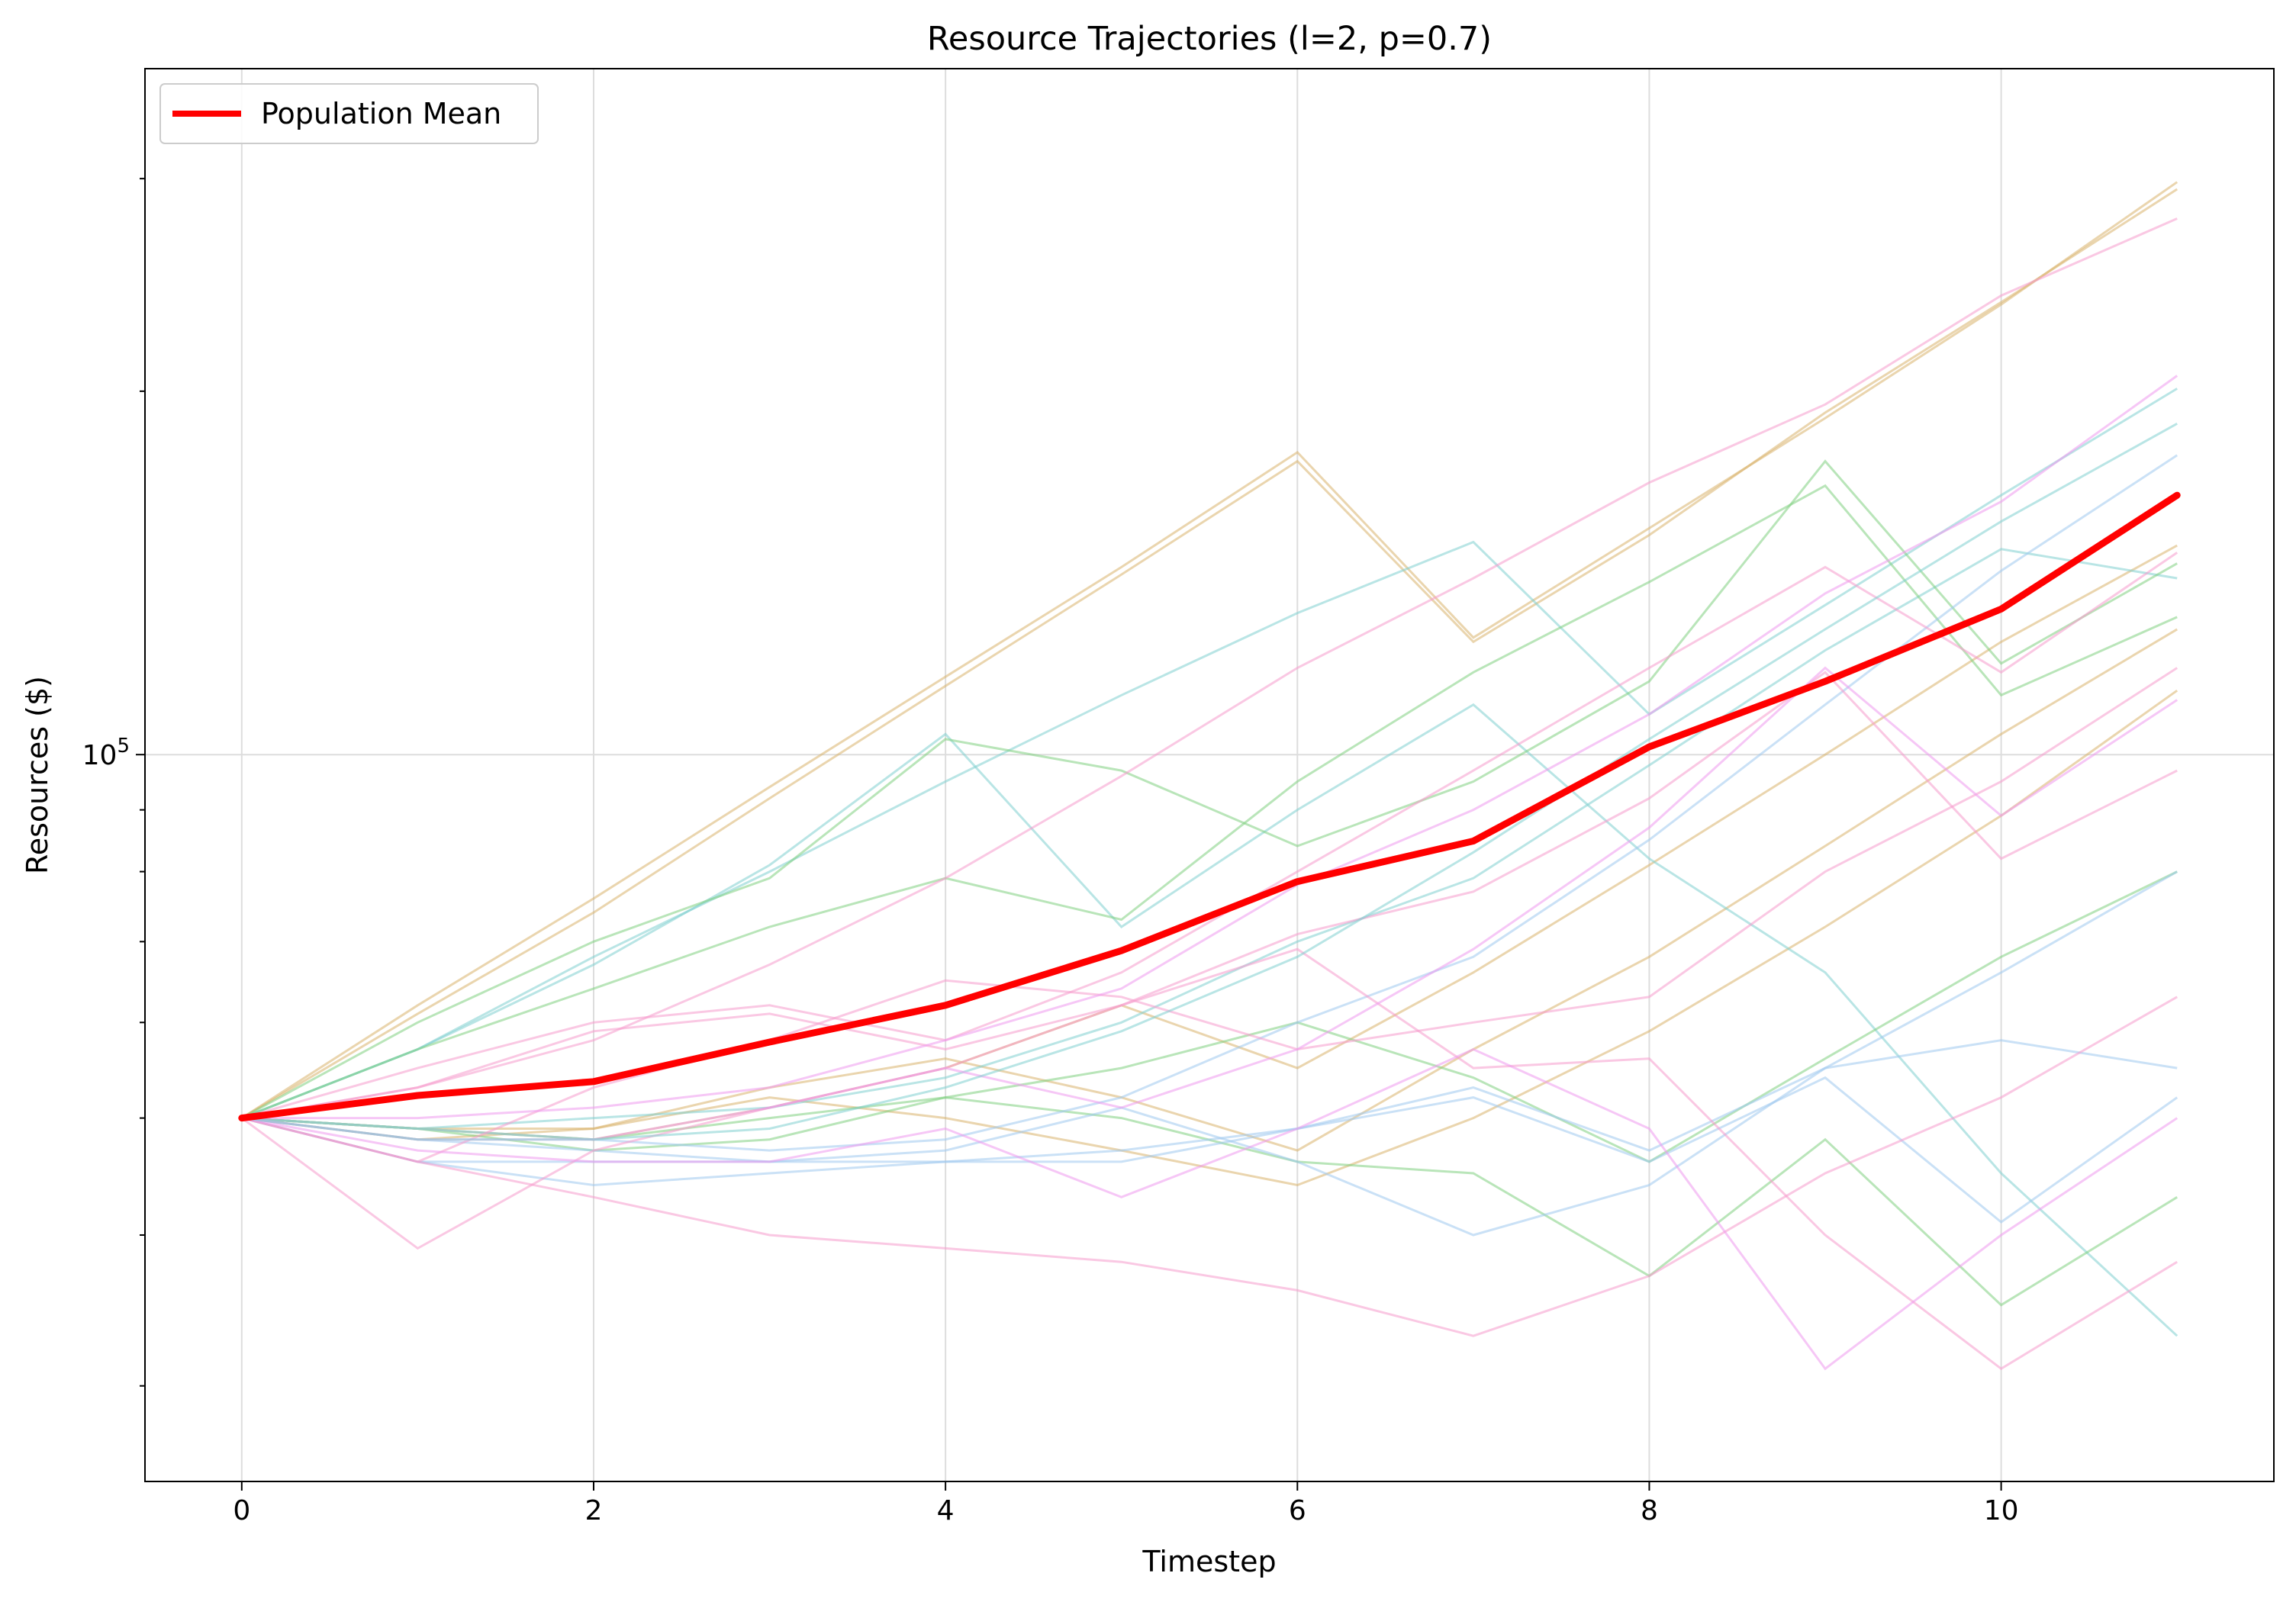 This screenshot has width=2296, height=1602. I want to click on y-axis-label: Resources ($), so click(37, 775).